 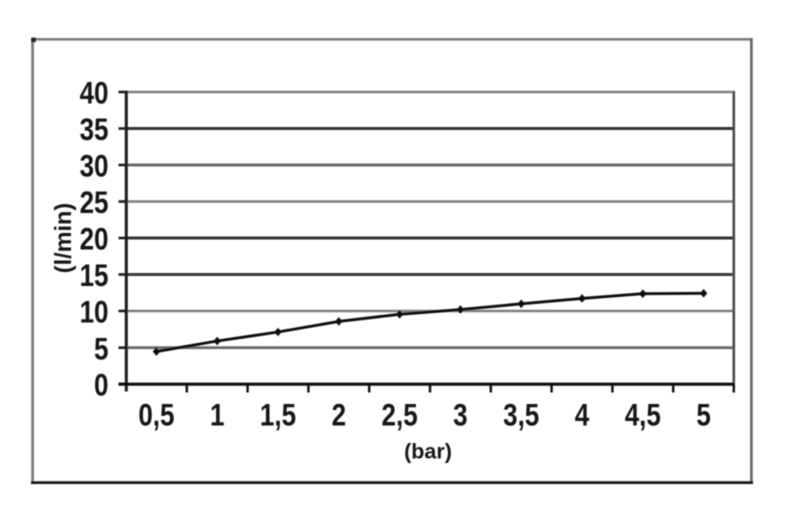 I want to click on svg-text: 3,5, so click(x=521, y=415).